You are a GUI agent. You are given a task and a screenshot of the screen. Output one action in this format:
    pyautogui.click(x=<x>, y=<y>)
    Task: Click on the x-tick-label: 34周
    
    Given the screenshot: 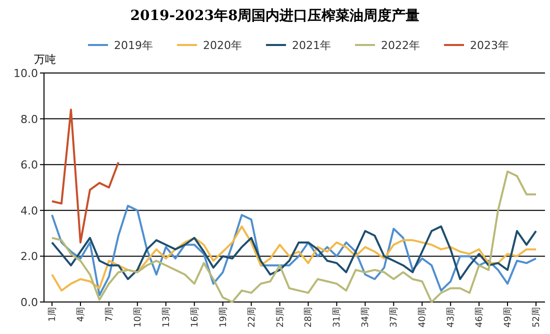 What is the action you would take?
    pyautogui.click(x=366, y=317)
    